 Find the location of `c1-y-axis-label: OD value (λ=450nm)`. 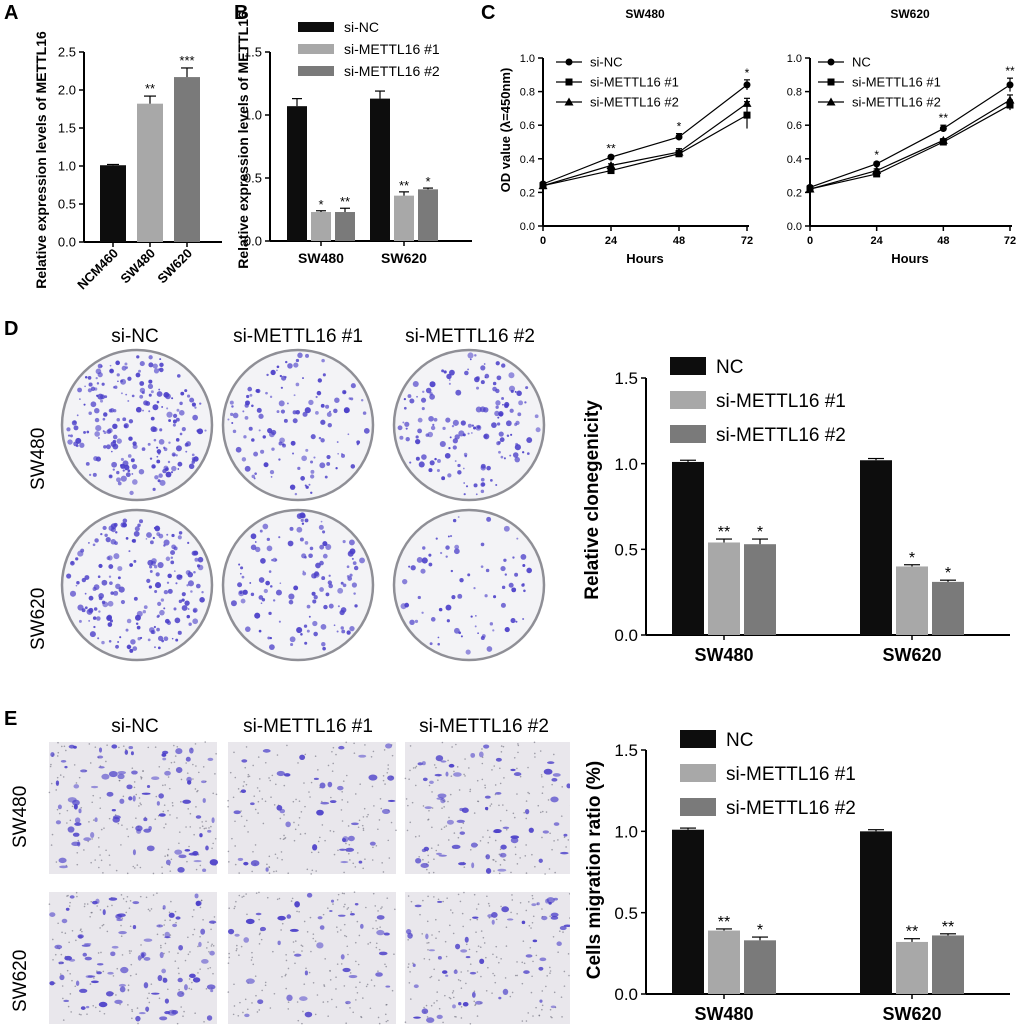

c1-y-axis-label: OD value (λ=450nm) is located at coordinates (505, 130).